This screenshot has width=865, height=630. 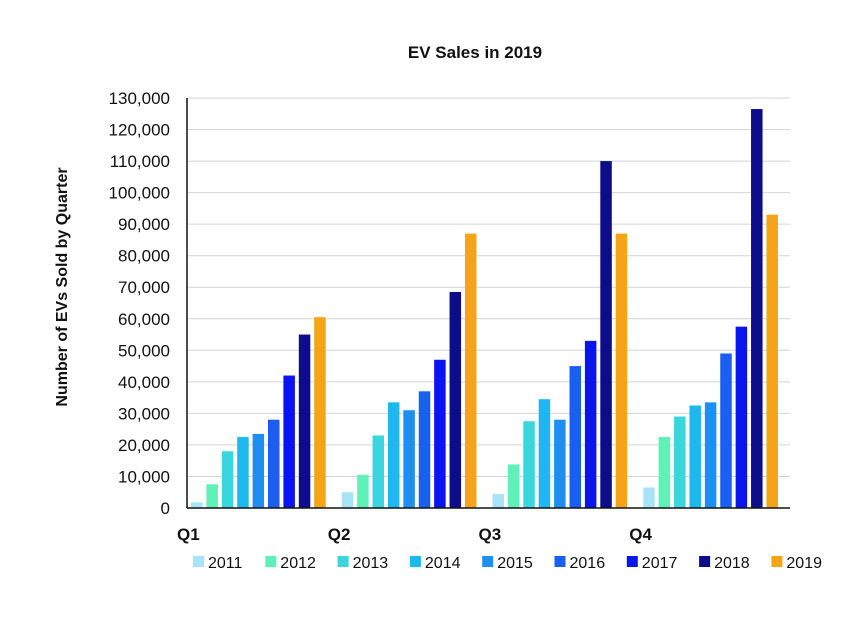 I want to click on bar-2019-Q3, so click(x=621, y=370).